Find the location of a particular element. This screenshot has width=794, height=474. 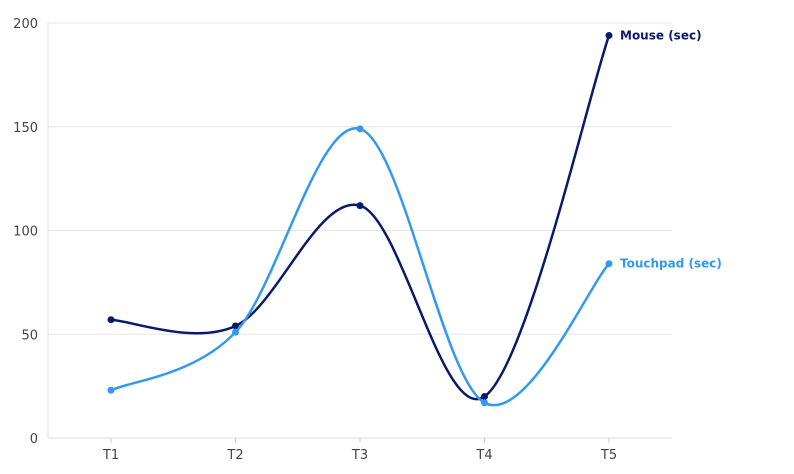

y-tick-label: 50 is located at coordinates (29, 335).